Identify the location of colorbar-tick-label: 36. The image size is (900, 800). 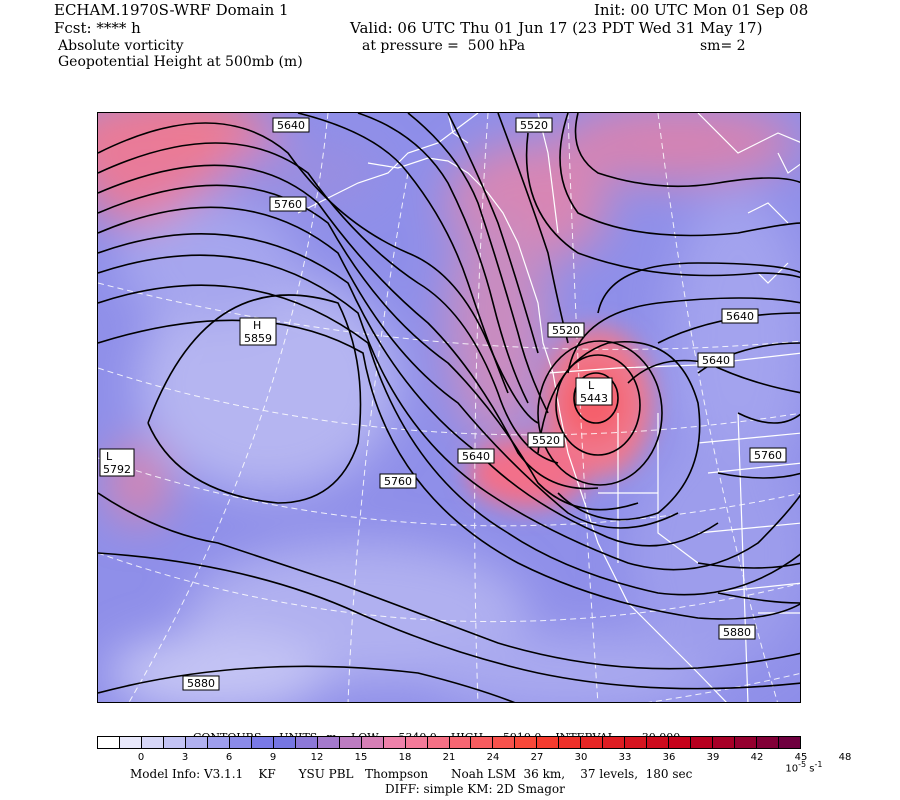
(669, 757).